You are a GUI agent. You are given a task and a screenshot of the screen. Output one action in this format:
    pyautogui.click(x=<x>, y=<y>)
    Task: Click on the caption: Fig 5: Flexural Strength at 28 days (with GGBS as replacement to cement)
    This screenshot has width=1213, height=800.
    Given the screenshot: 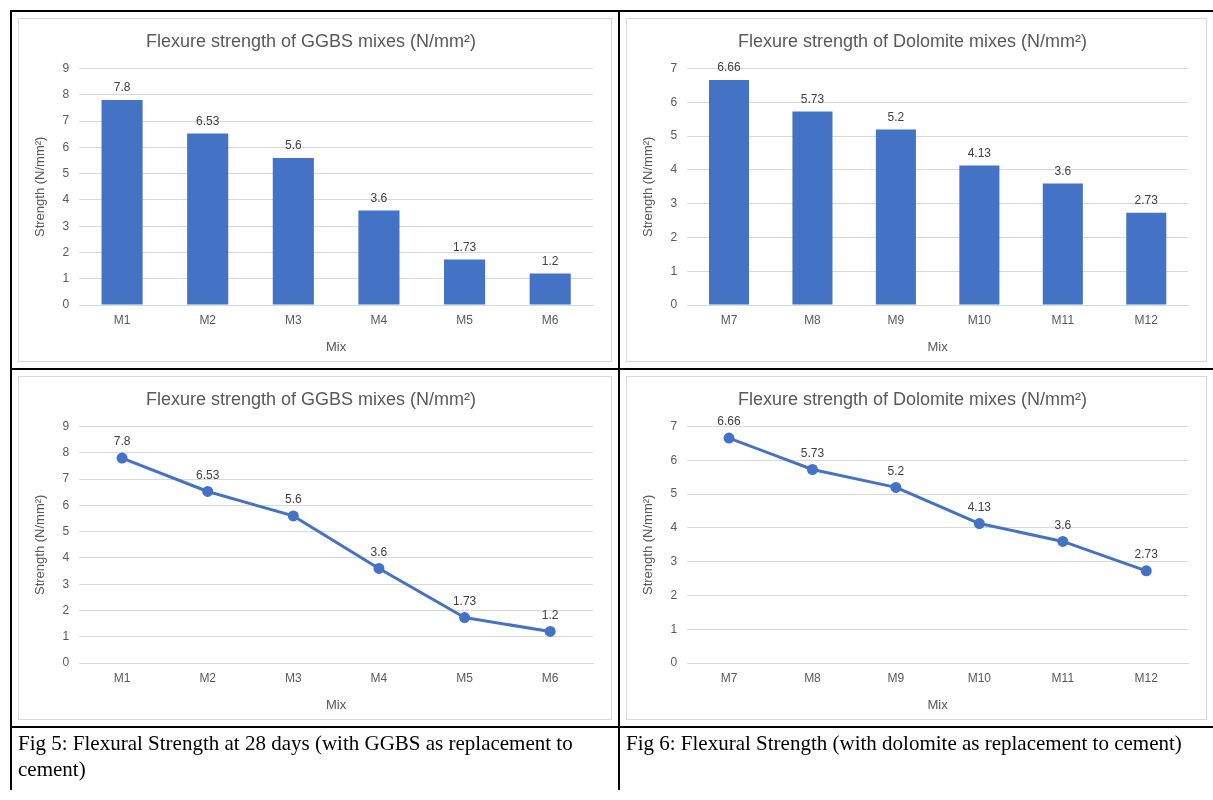 What is the action you would take?
    pyautogui.click(x=316, y=759)
    